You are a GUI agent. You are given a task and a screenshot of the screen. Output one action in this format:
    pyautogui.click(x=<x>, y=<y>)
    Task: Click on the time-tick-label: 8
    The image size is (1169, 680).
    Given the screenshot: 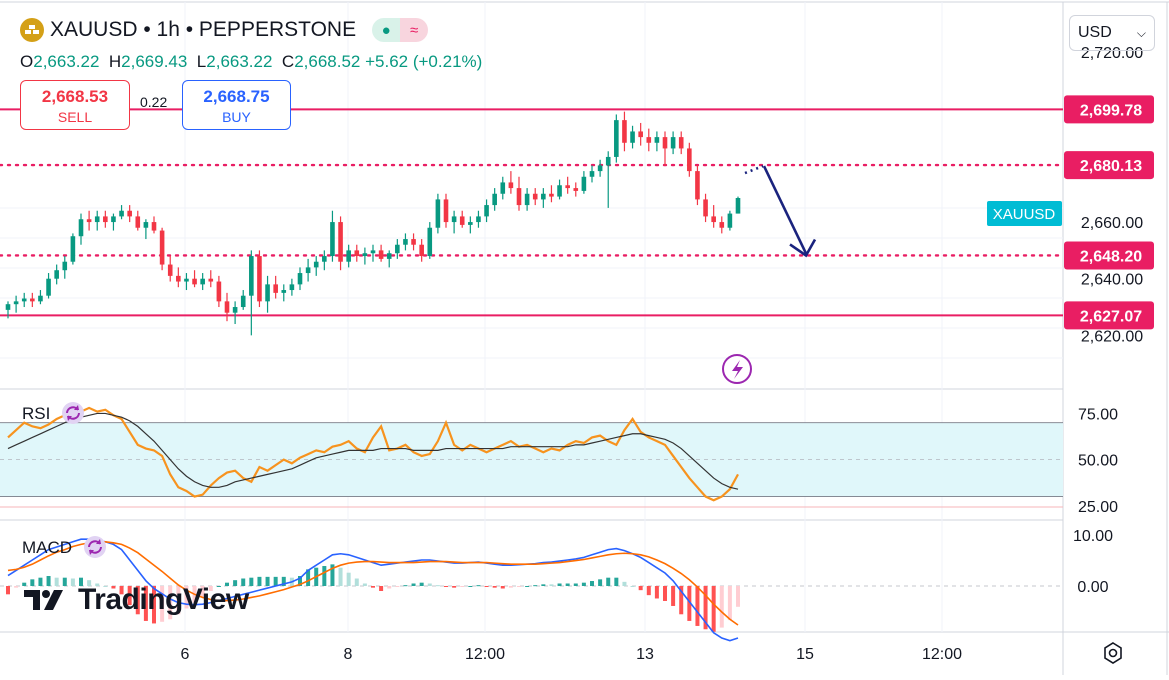 What is the action you would take?
    pyautogui.click(x=348, y=654)
    